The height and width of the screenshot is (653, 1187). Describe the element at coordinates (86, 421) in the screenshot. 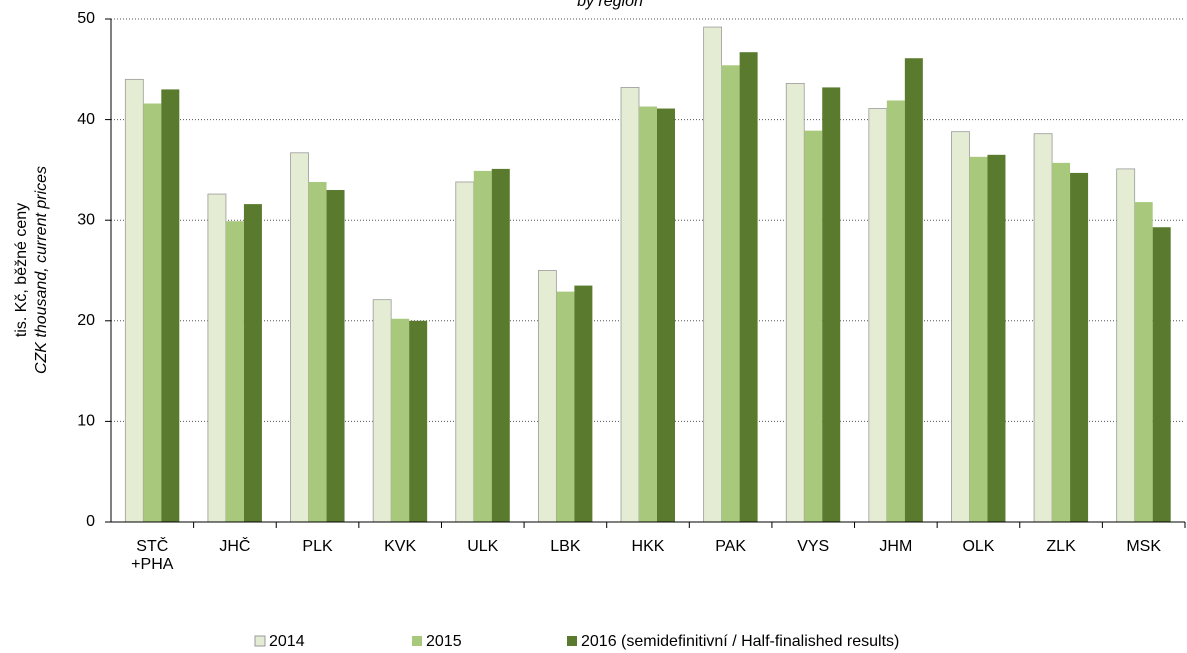

I see `y-tick-label: 10` at that location.